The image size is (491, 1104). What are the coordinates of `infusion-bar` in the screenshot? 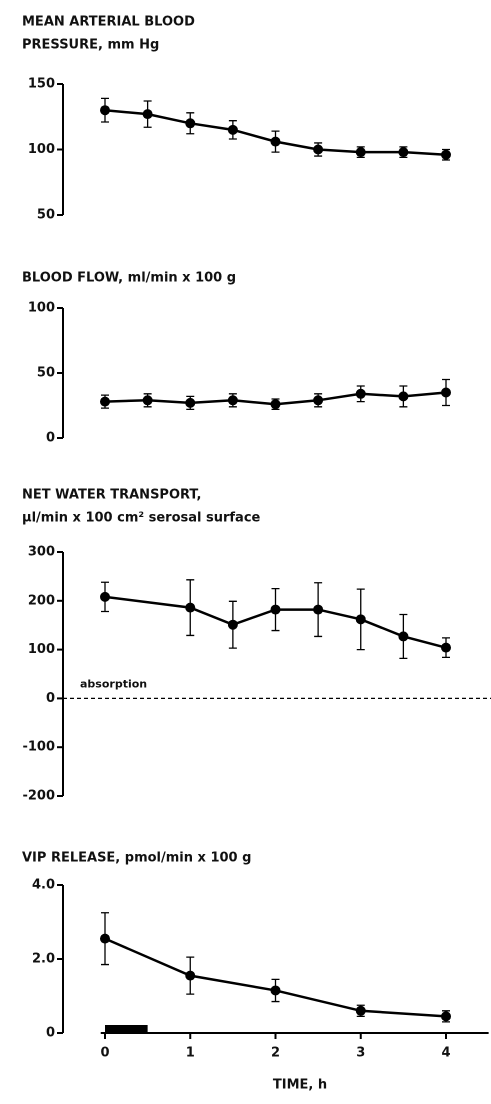 It's located at (126, 1029).